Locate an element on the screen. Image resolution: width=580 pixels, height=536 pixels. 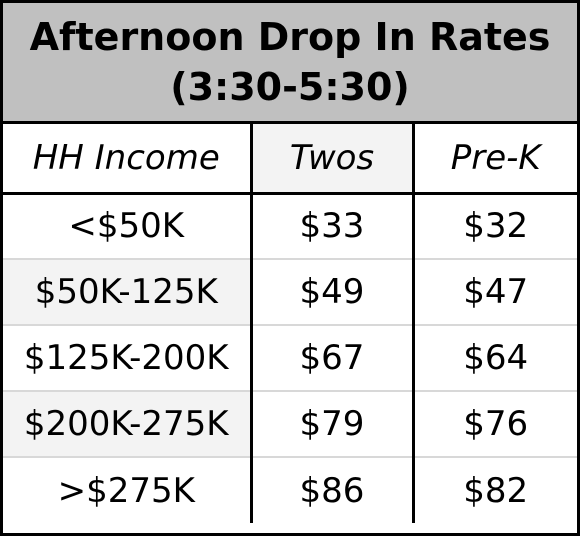
income-cell: $200K-275K is located at coordinates (128, 424).